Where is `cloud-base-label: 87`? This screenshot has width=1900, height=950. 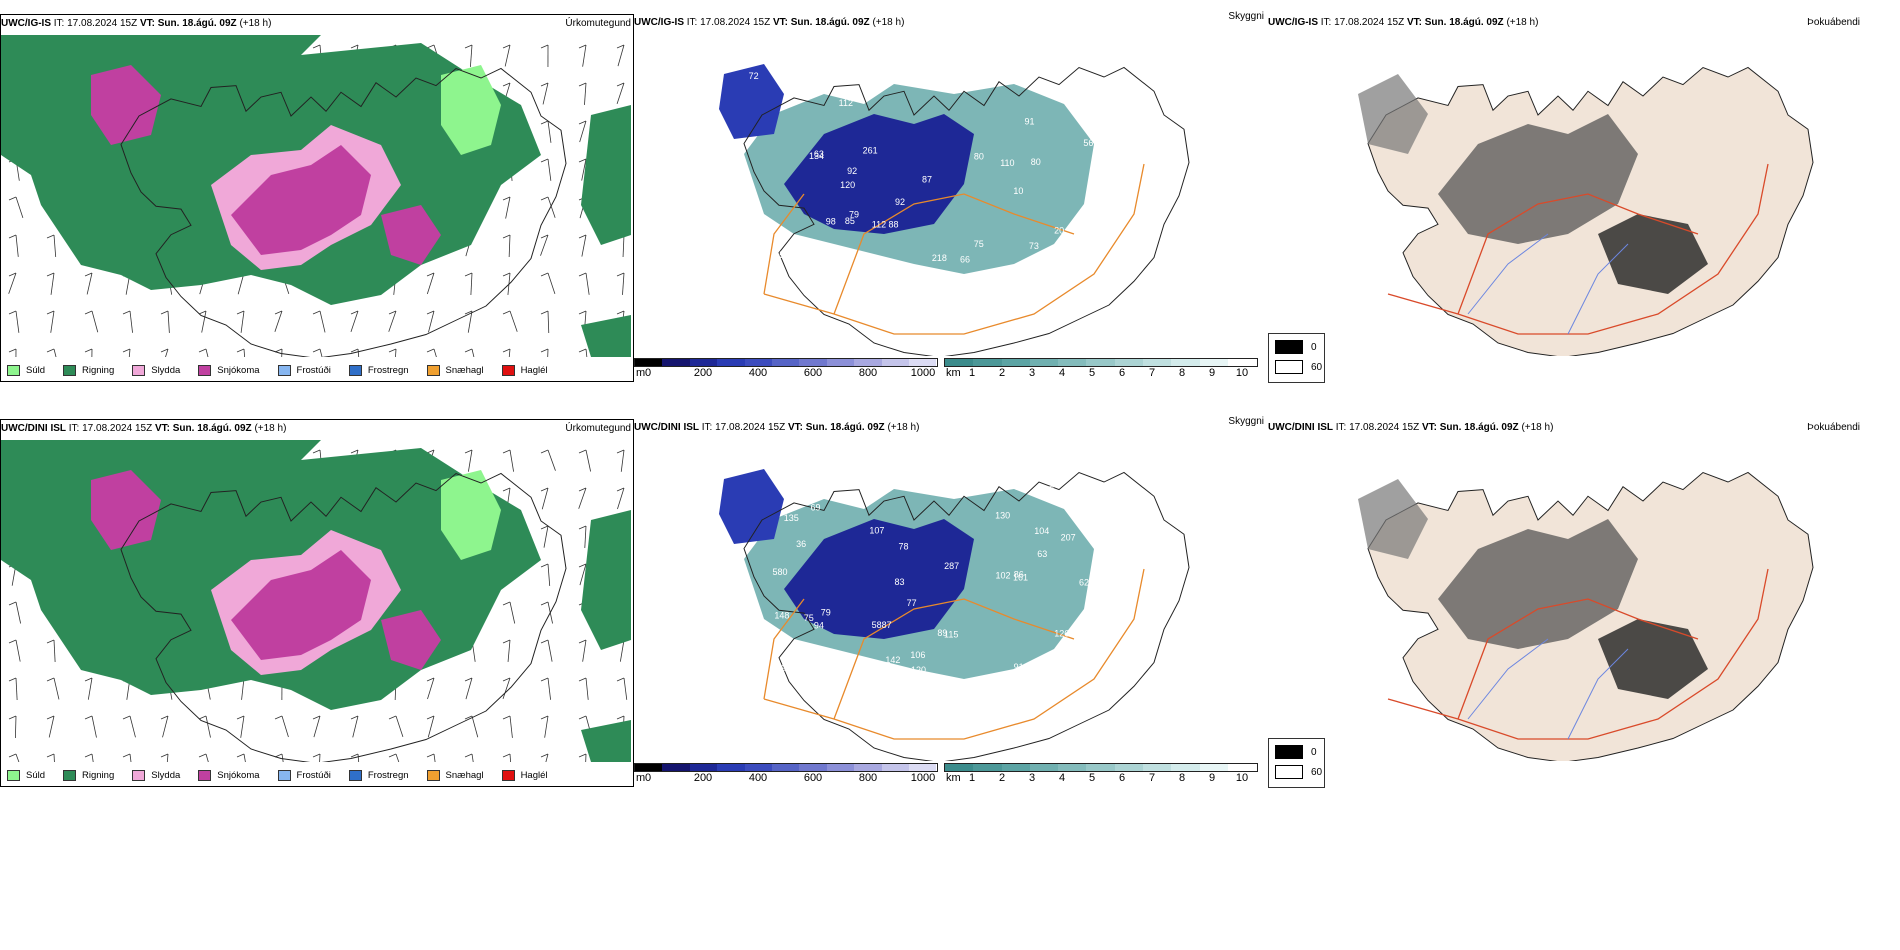 cloud-base-label: 87 is located at coordinates (1049, 489).